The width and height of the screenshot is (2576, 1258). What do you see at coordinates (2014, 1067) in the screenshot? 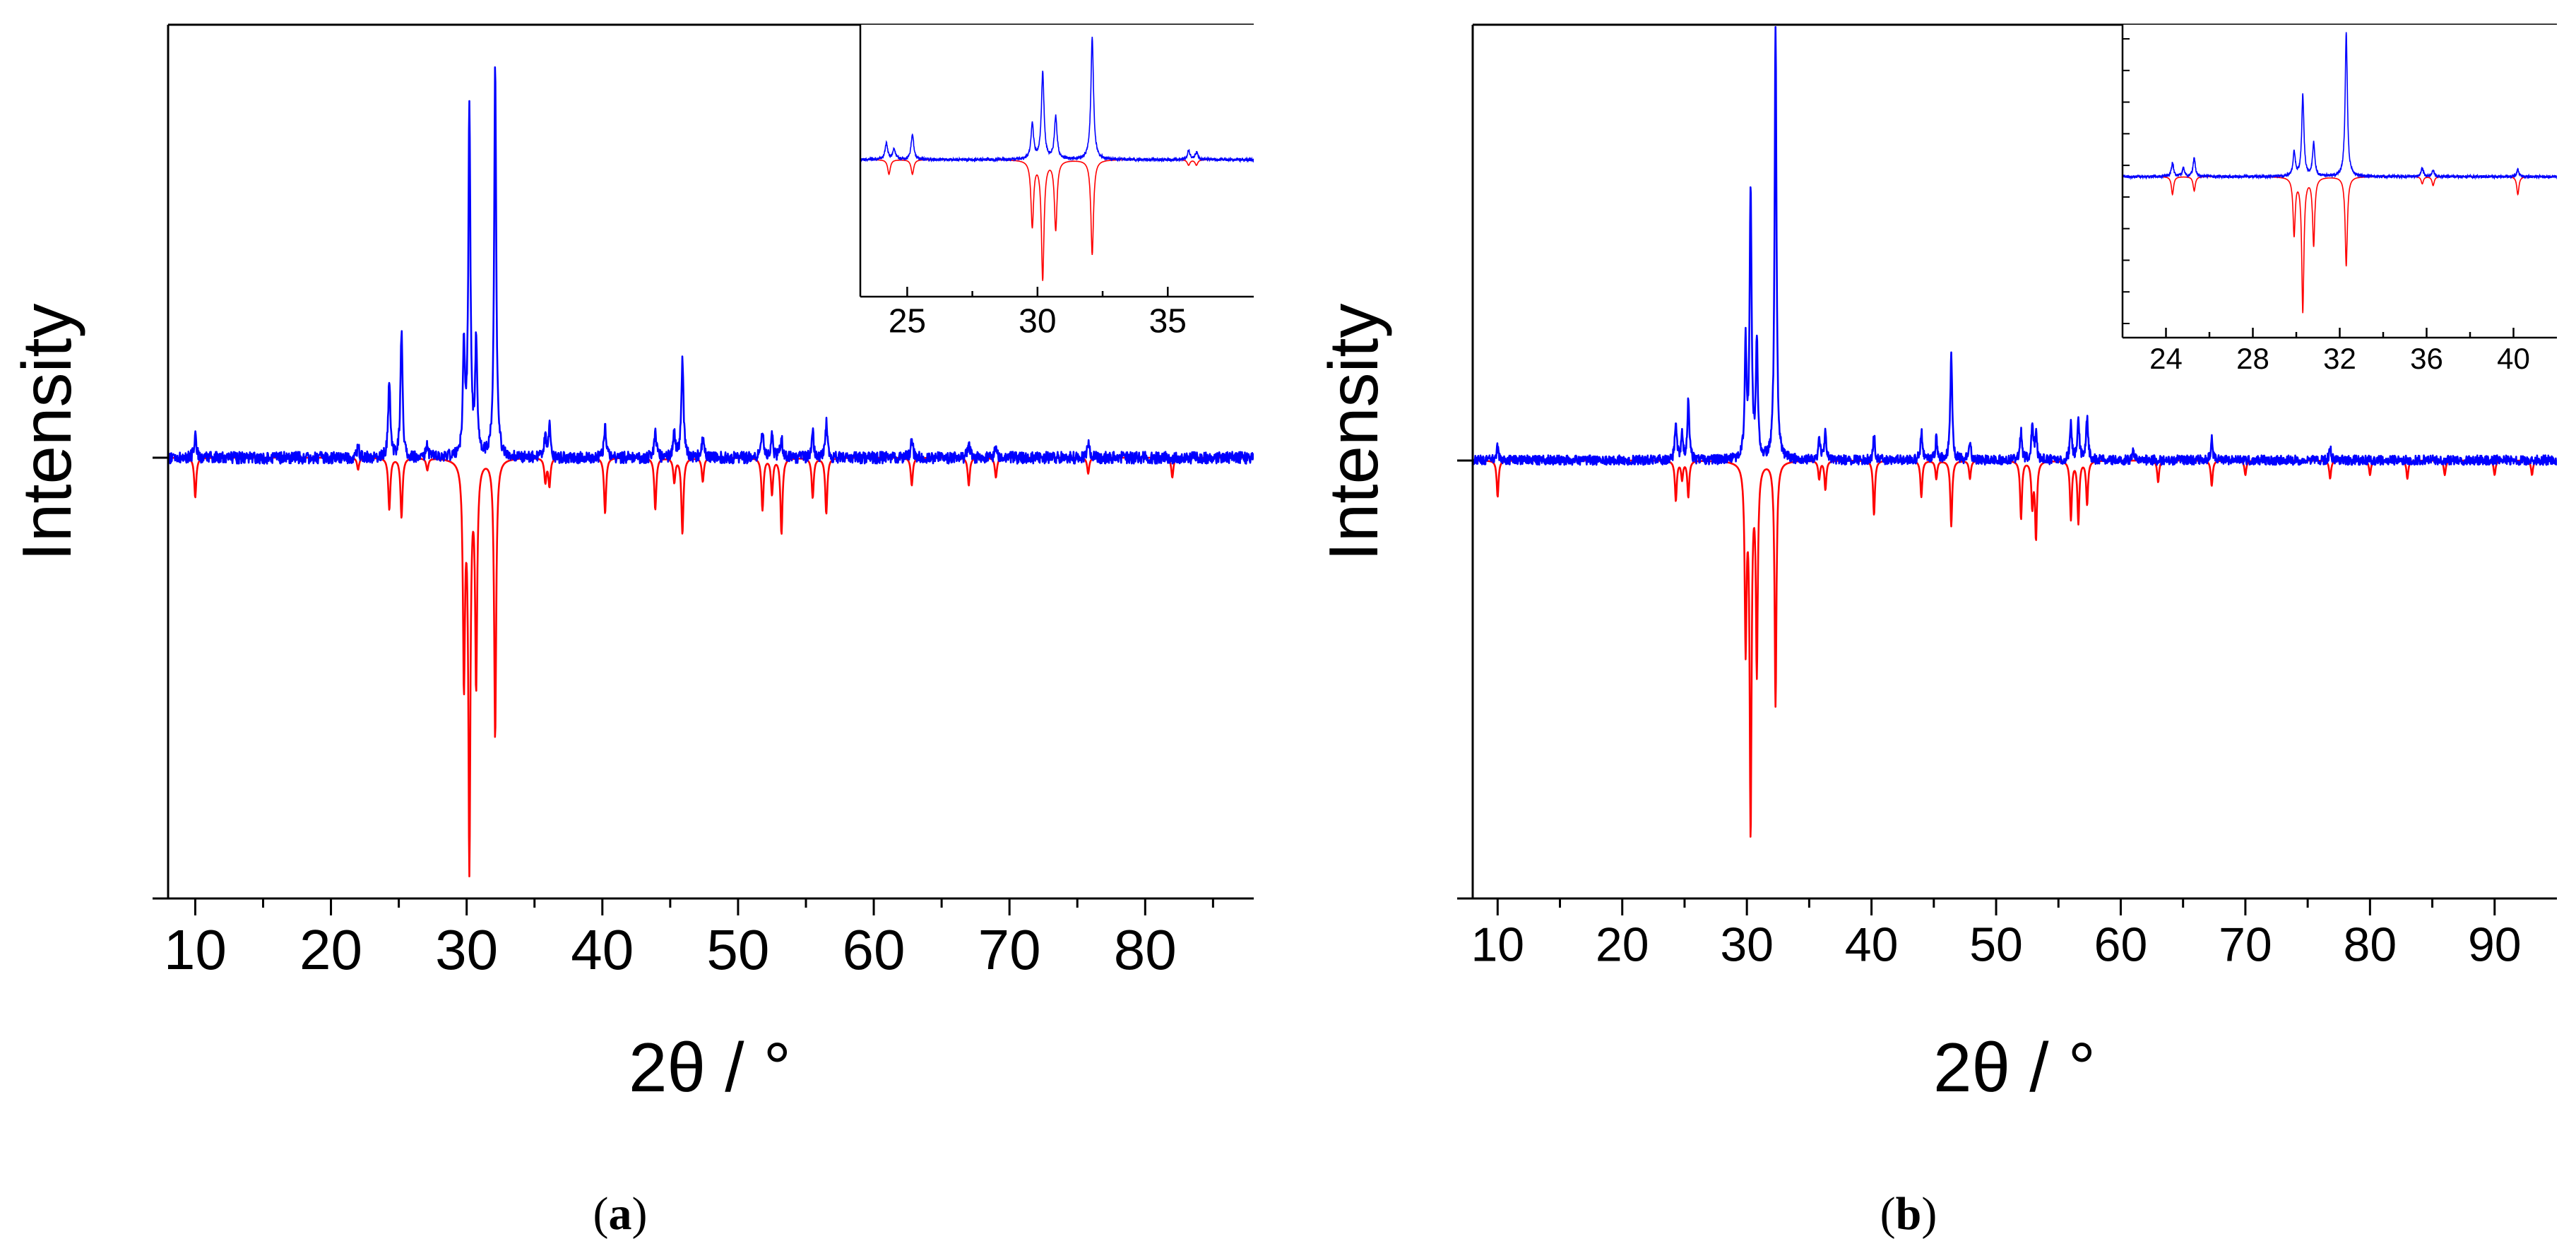
I see `x-axis-label-b: 2θ / °` at bounding box center [2014, 1067].